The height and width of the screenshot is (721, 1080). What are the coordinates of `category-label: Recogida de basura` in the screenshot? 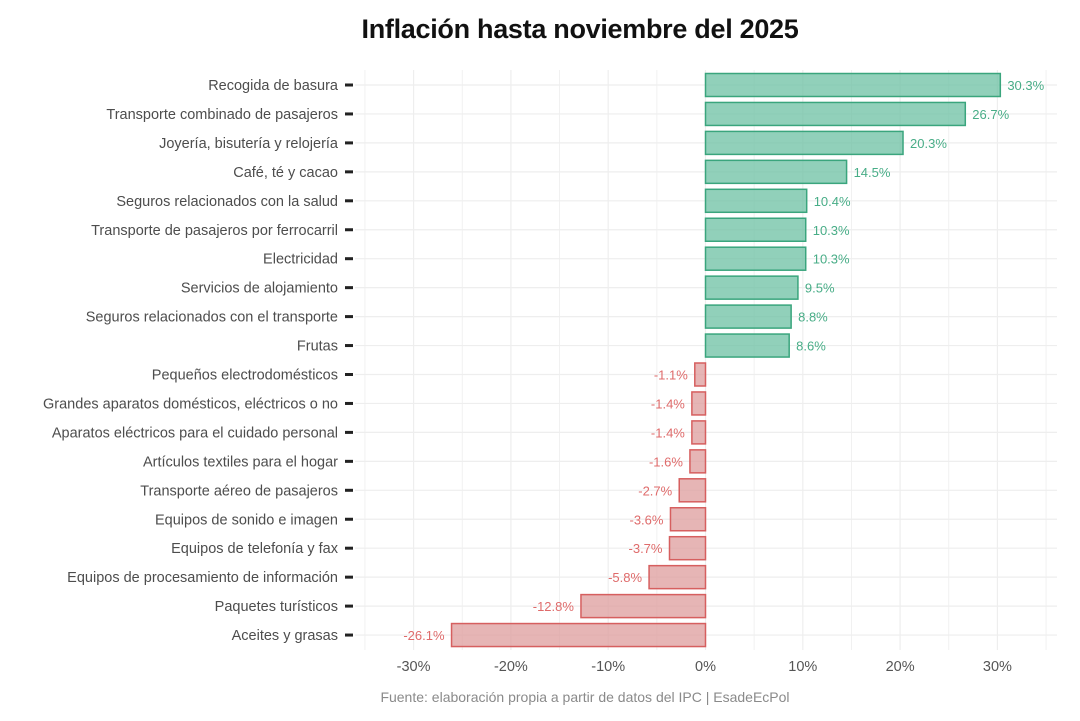 It's located at (273, 86).